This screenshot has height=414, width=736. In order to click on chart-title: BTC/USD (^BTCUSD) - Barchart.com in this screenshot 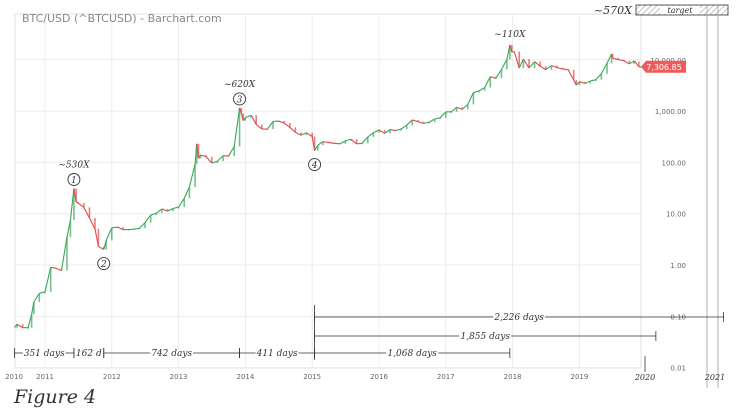, I will do `click(122, 18)`.